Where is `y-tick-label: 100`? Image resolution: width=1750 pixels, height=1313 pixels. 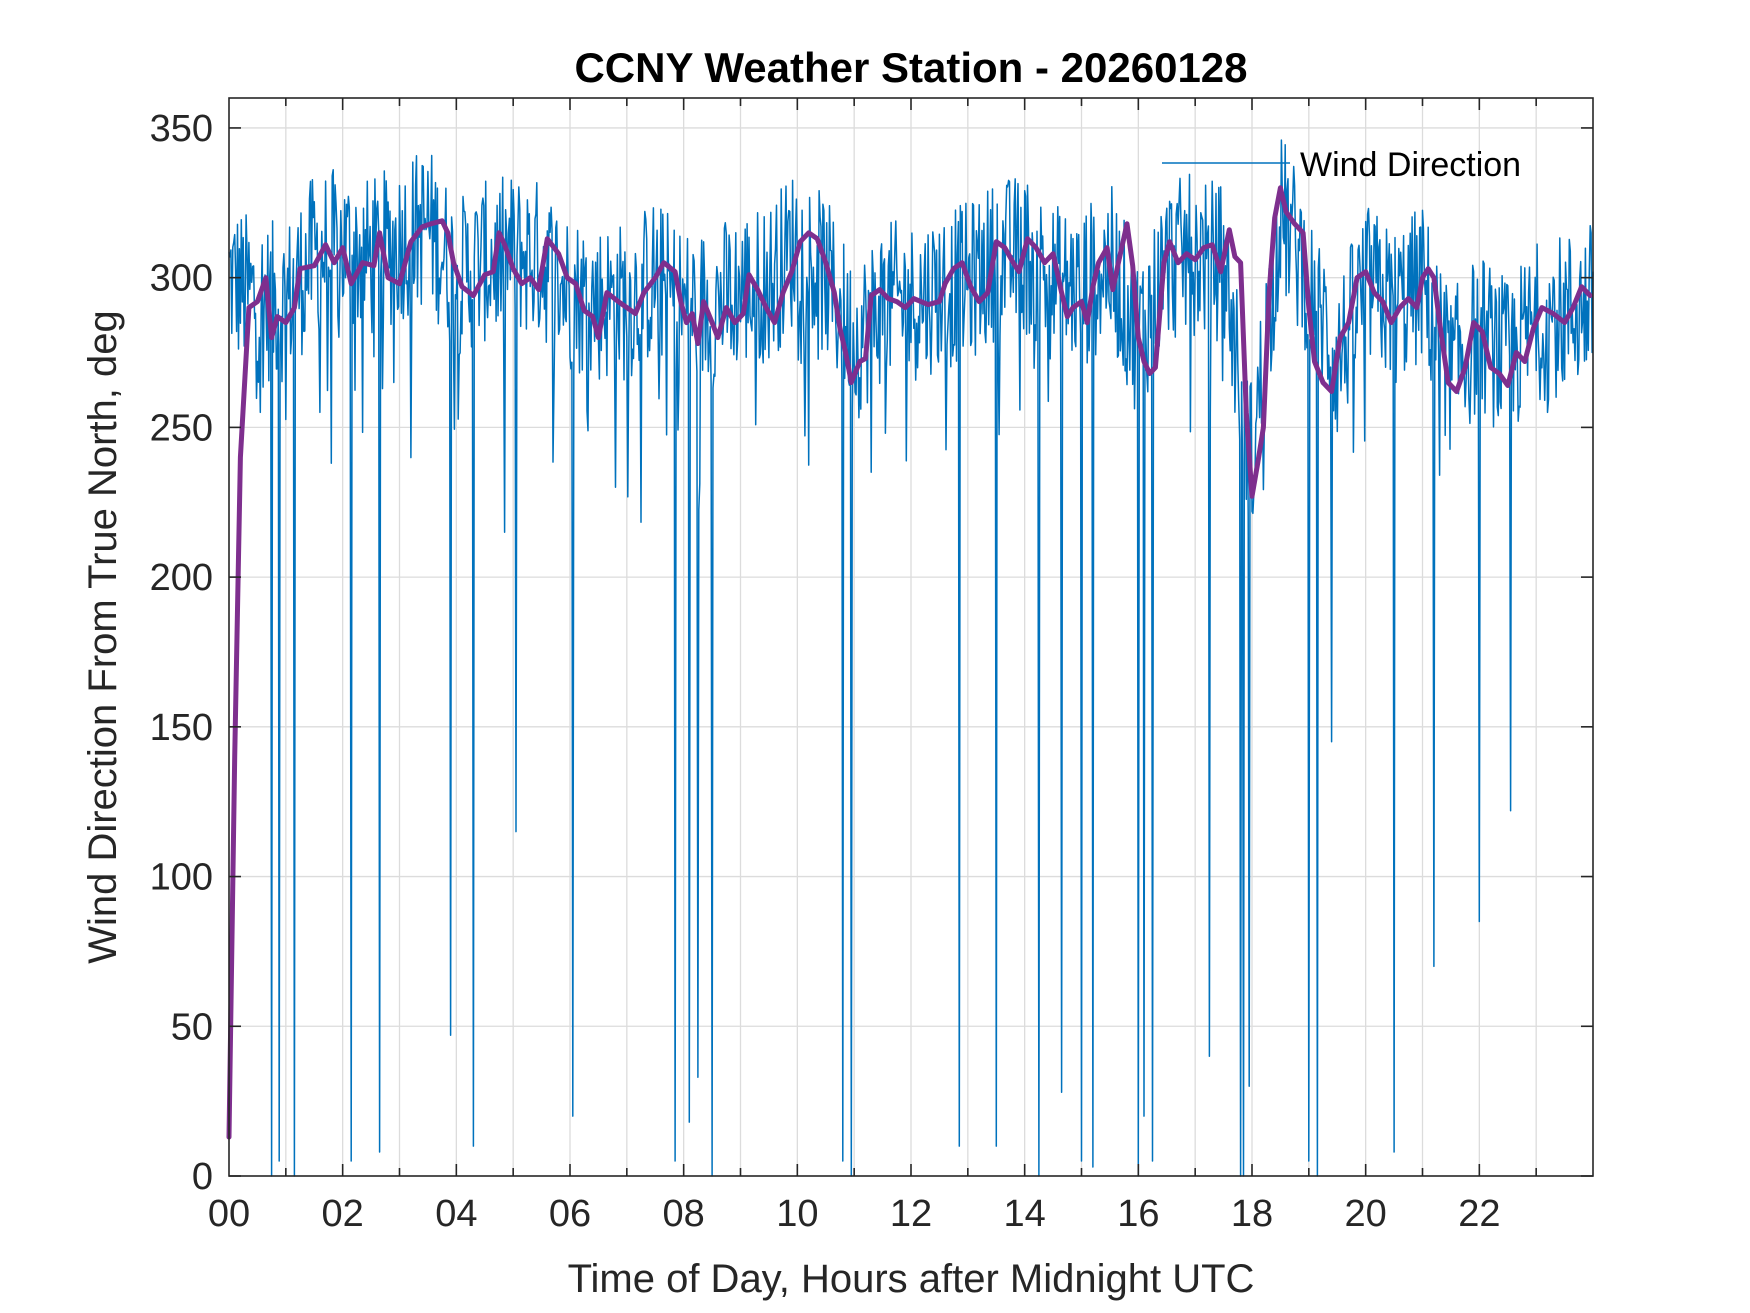 y-tick-label: 100 is located at coordinates (181, 878).